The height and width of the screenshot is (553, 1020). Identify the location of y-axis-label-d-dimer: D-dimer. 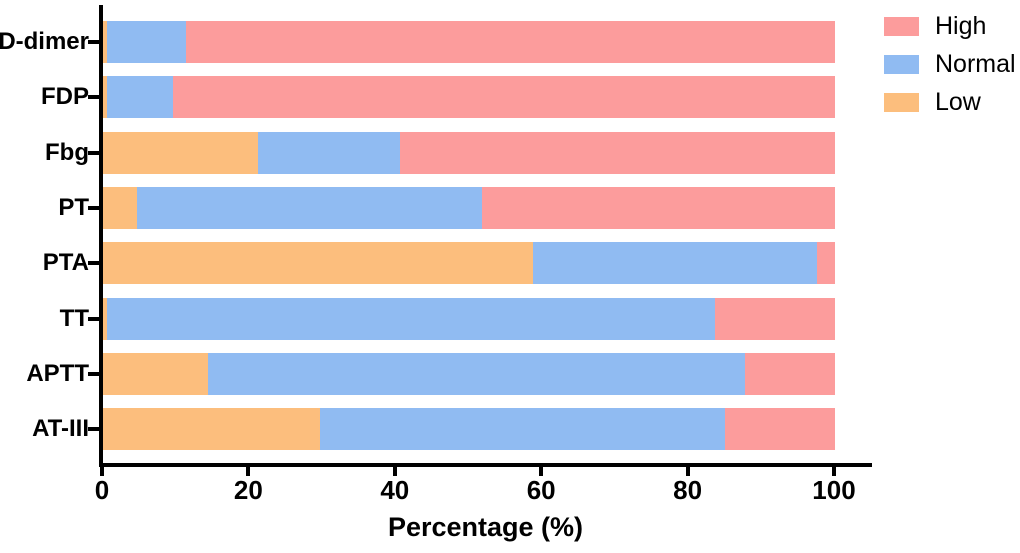
(44, 41).